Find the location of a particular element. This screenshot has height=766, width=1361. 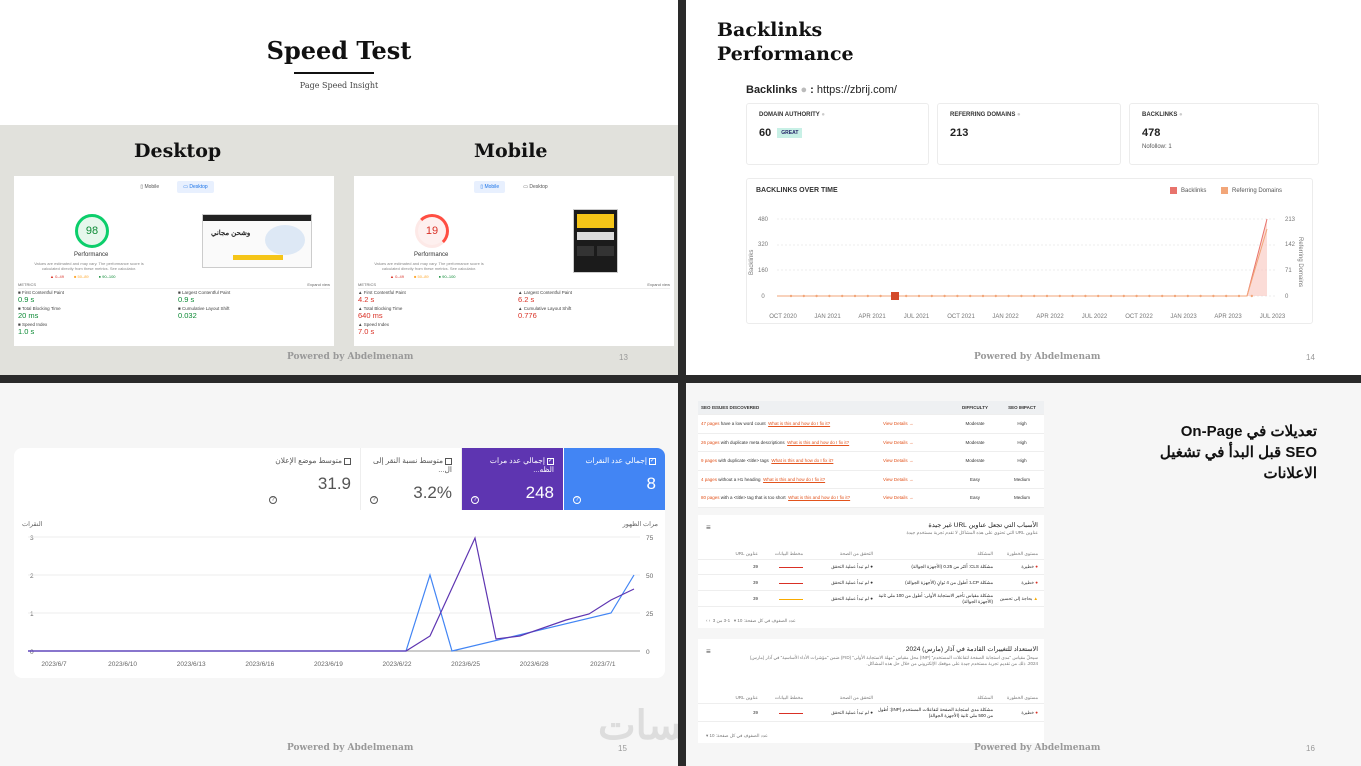

tile-total-impressions: ✓إجمالي عدد مرات الظه... 248? is located at coordinates (512, 479).